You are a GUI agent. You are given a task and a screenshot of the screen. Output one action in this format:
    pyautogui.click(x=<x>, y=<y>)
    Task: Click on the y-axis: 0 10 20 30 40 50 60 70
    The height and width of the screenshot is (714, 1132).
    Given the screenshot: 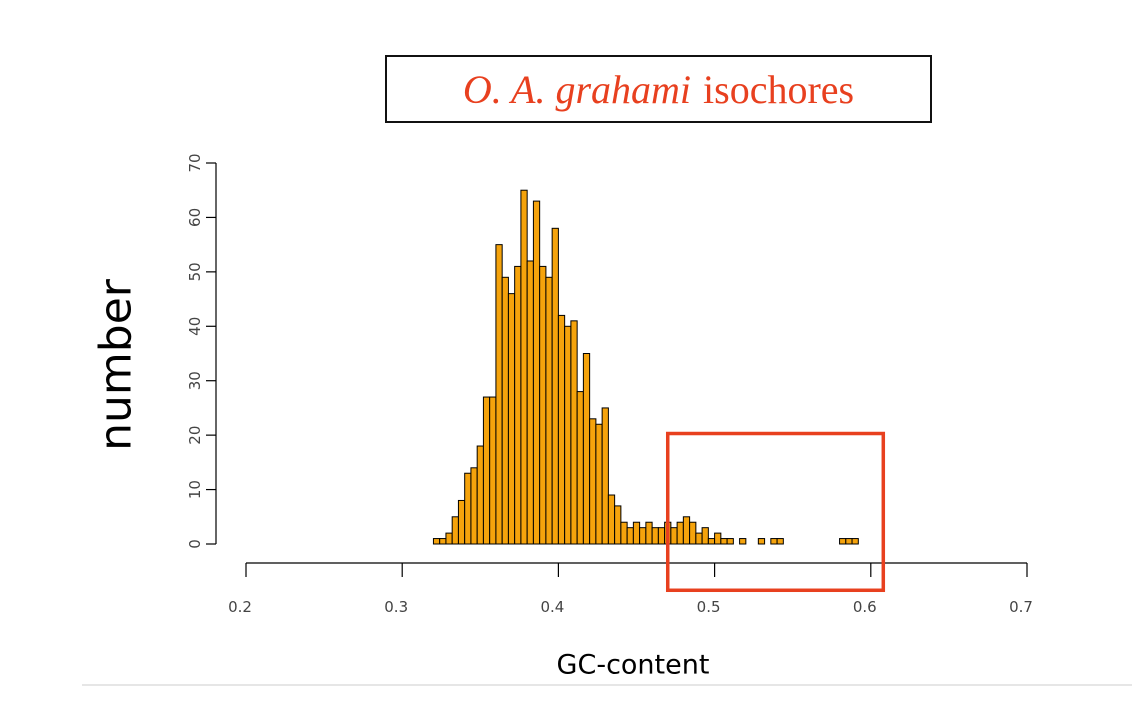 What is the action you would take?
    pyautogui.click(x=201, y=351)
    